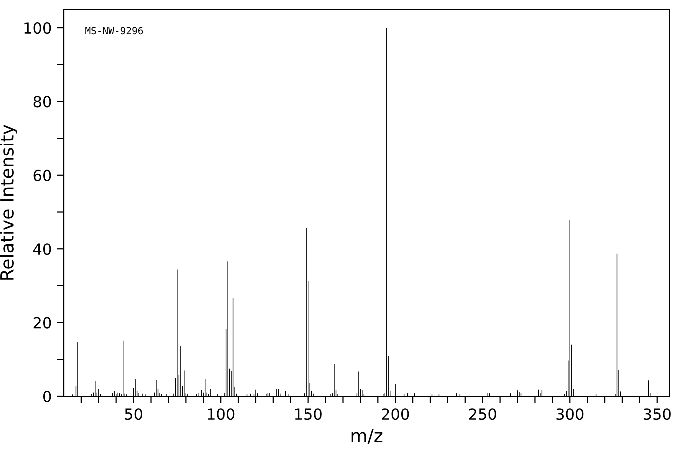  Describe the element at coordinates (43, 250) in the screenshot. I see `y-tick-label: 40` at that location.